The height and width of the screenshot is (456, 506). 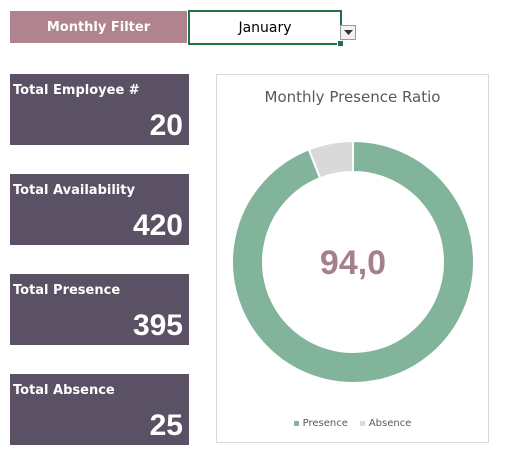 I want to click on chart-title: Monthly Presence Ratio, so click(x=352, y=97).